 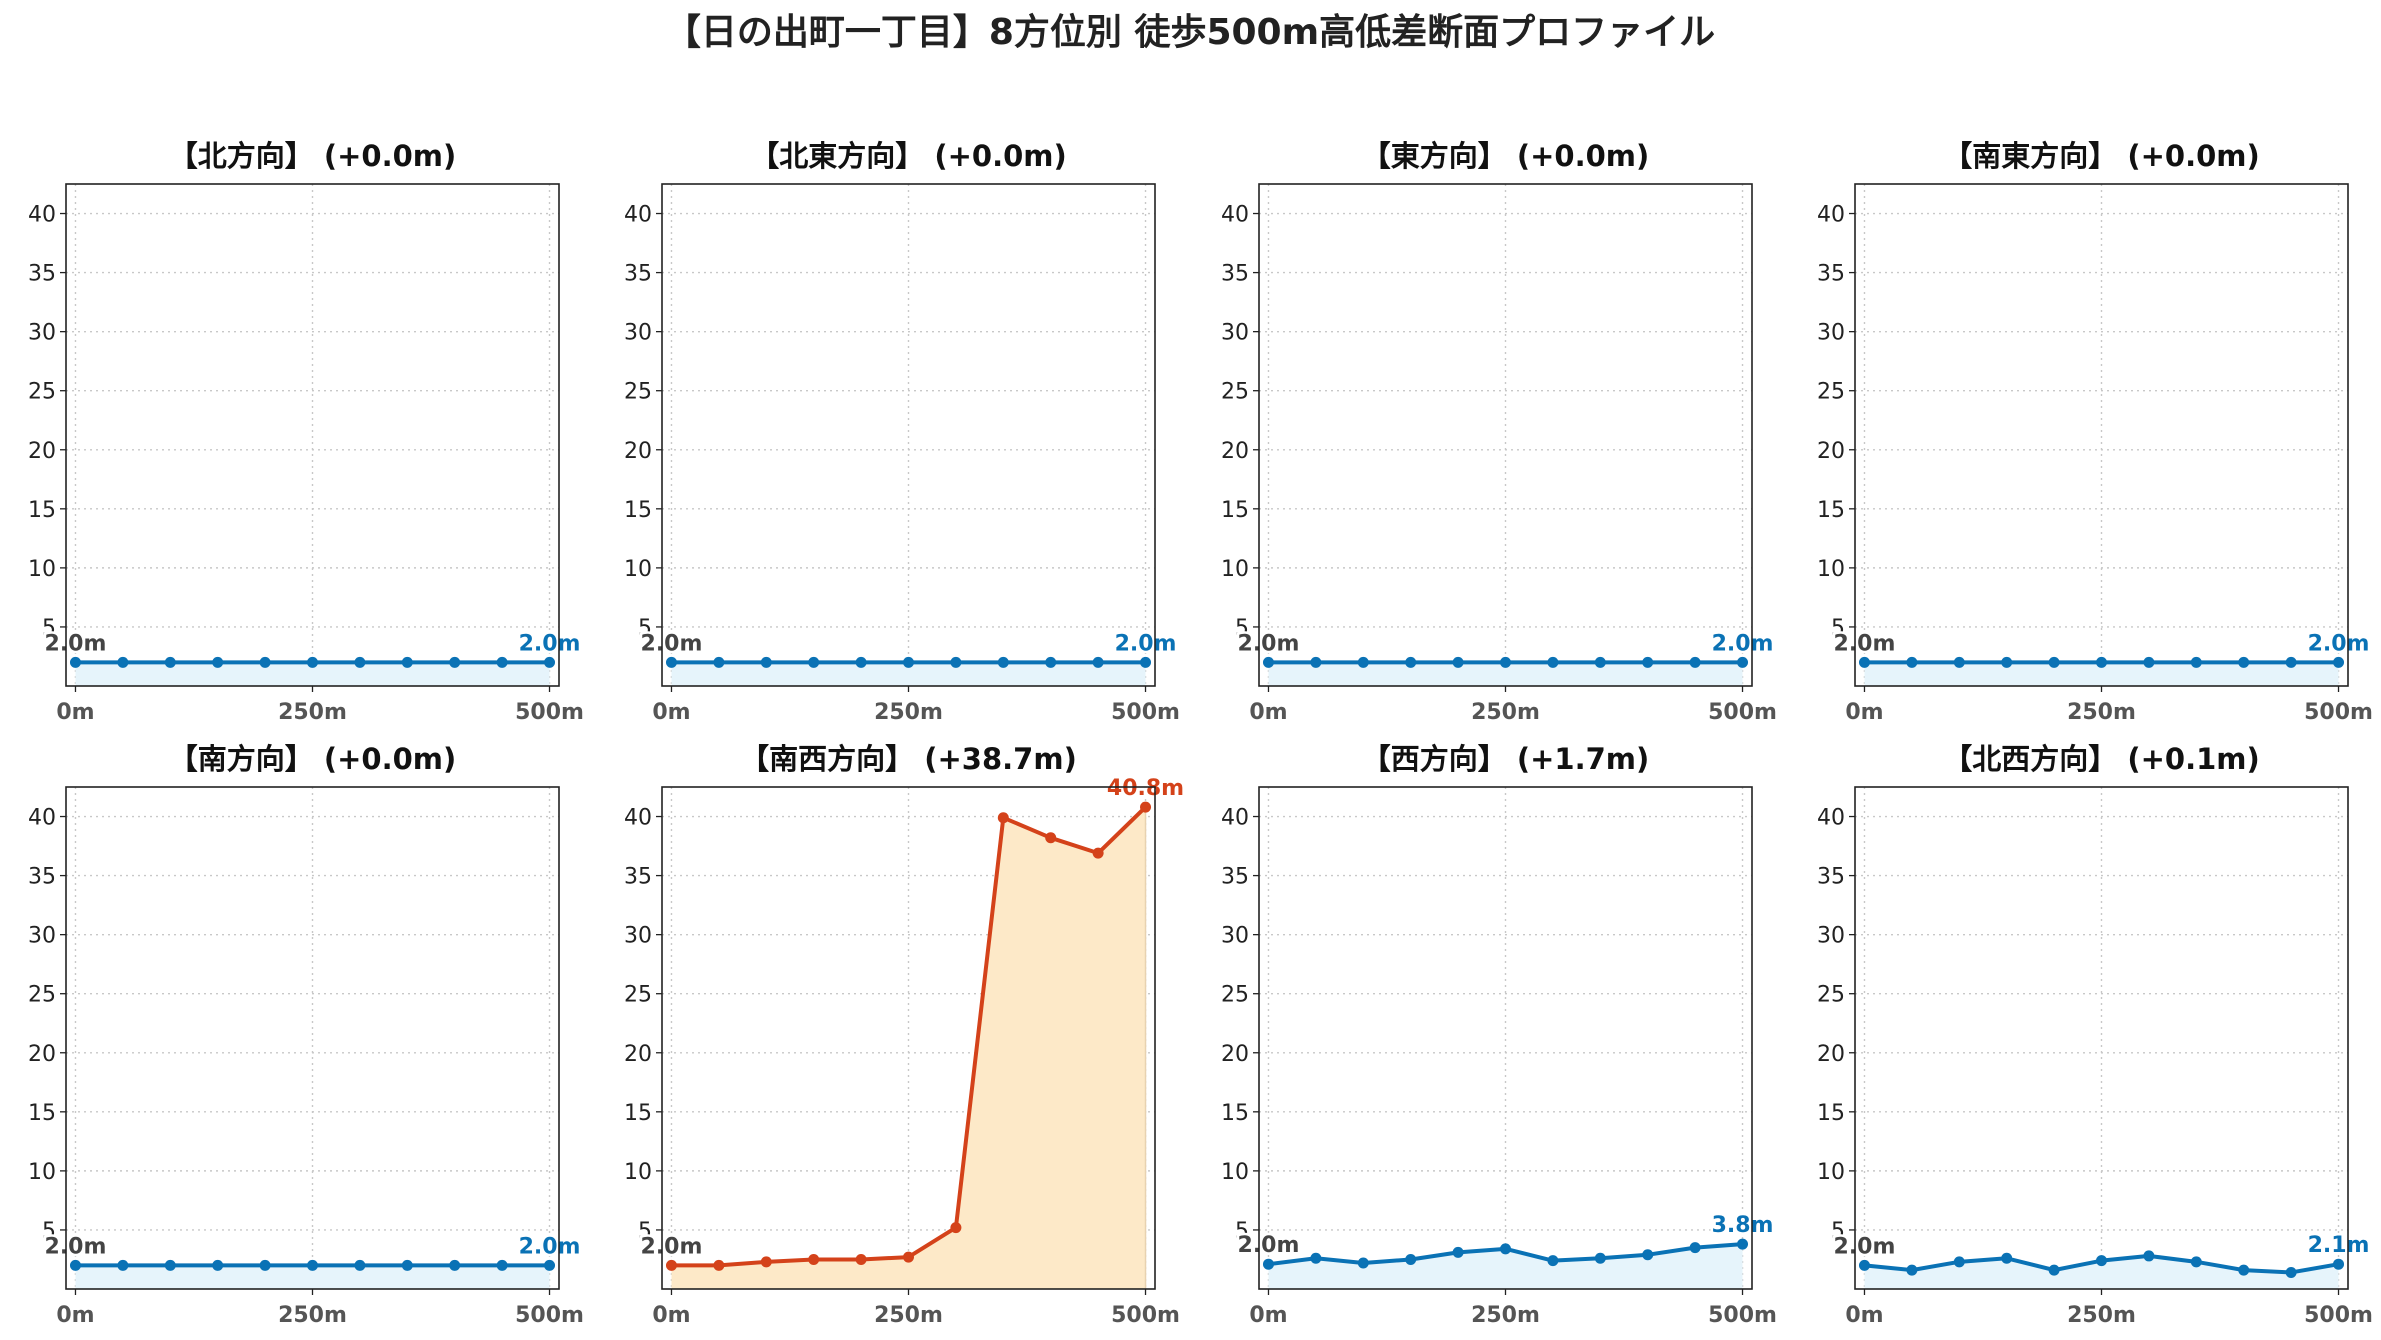 What do you see at coordinates (2101, 156) in the screenshot?
I see `panel-title: 【南東方向】 (+0.0m)` at bounding box center [2101, 156].